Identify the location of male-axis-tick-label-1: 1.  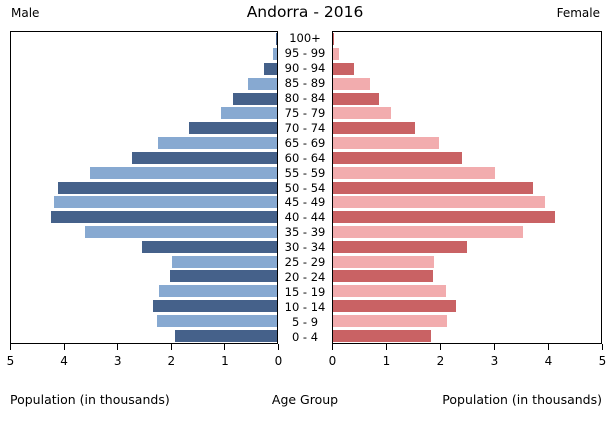
(225, 361).